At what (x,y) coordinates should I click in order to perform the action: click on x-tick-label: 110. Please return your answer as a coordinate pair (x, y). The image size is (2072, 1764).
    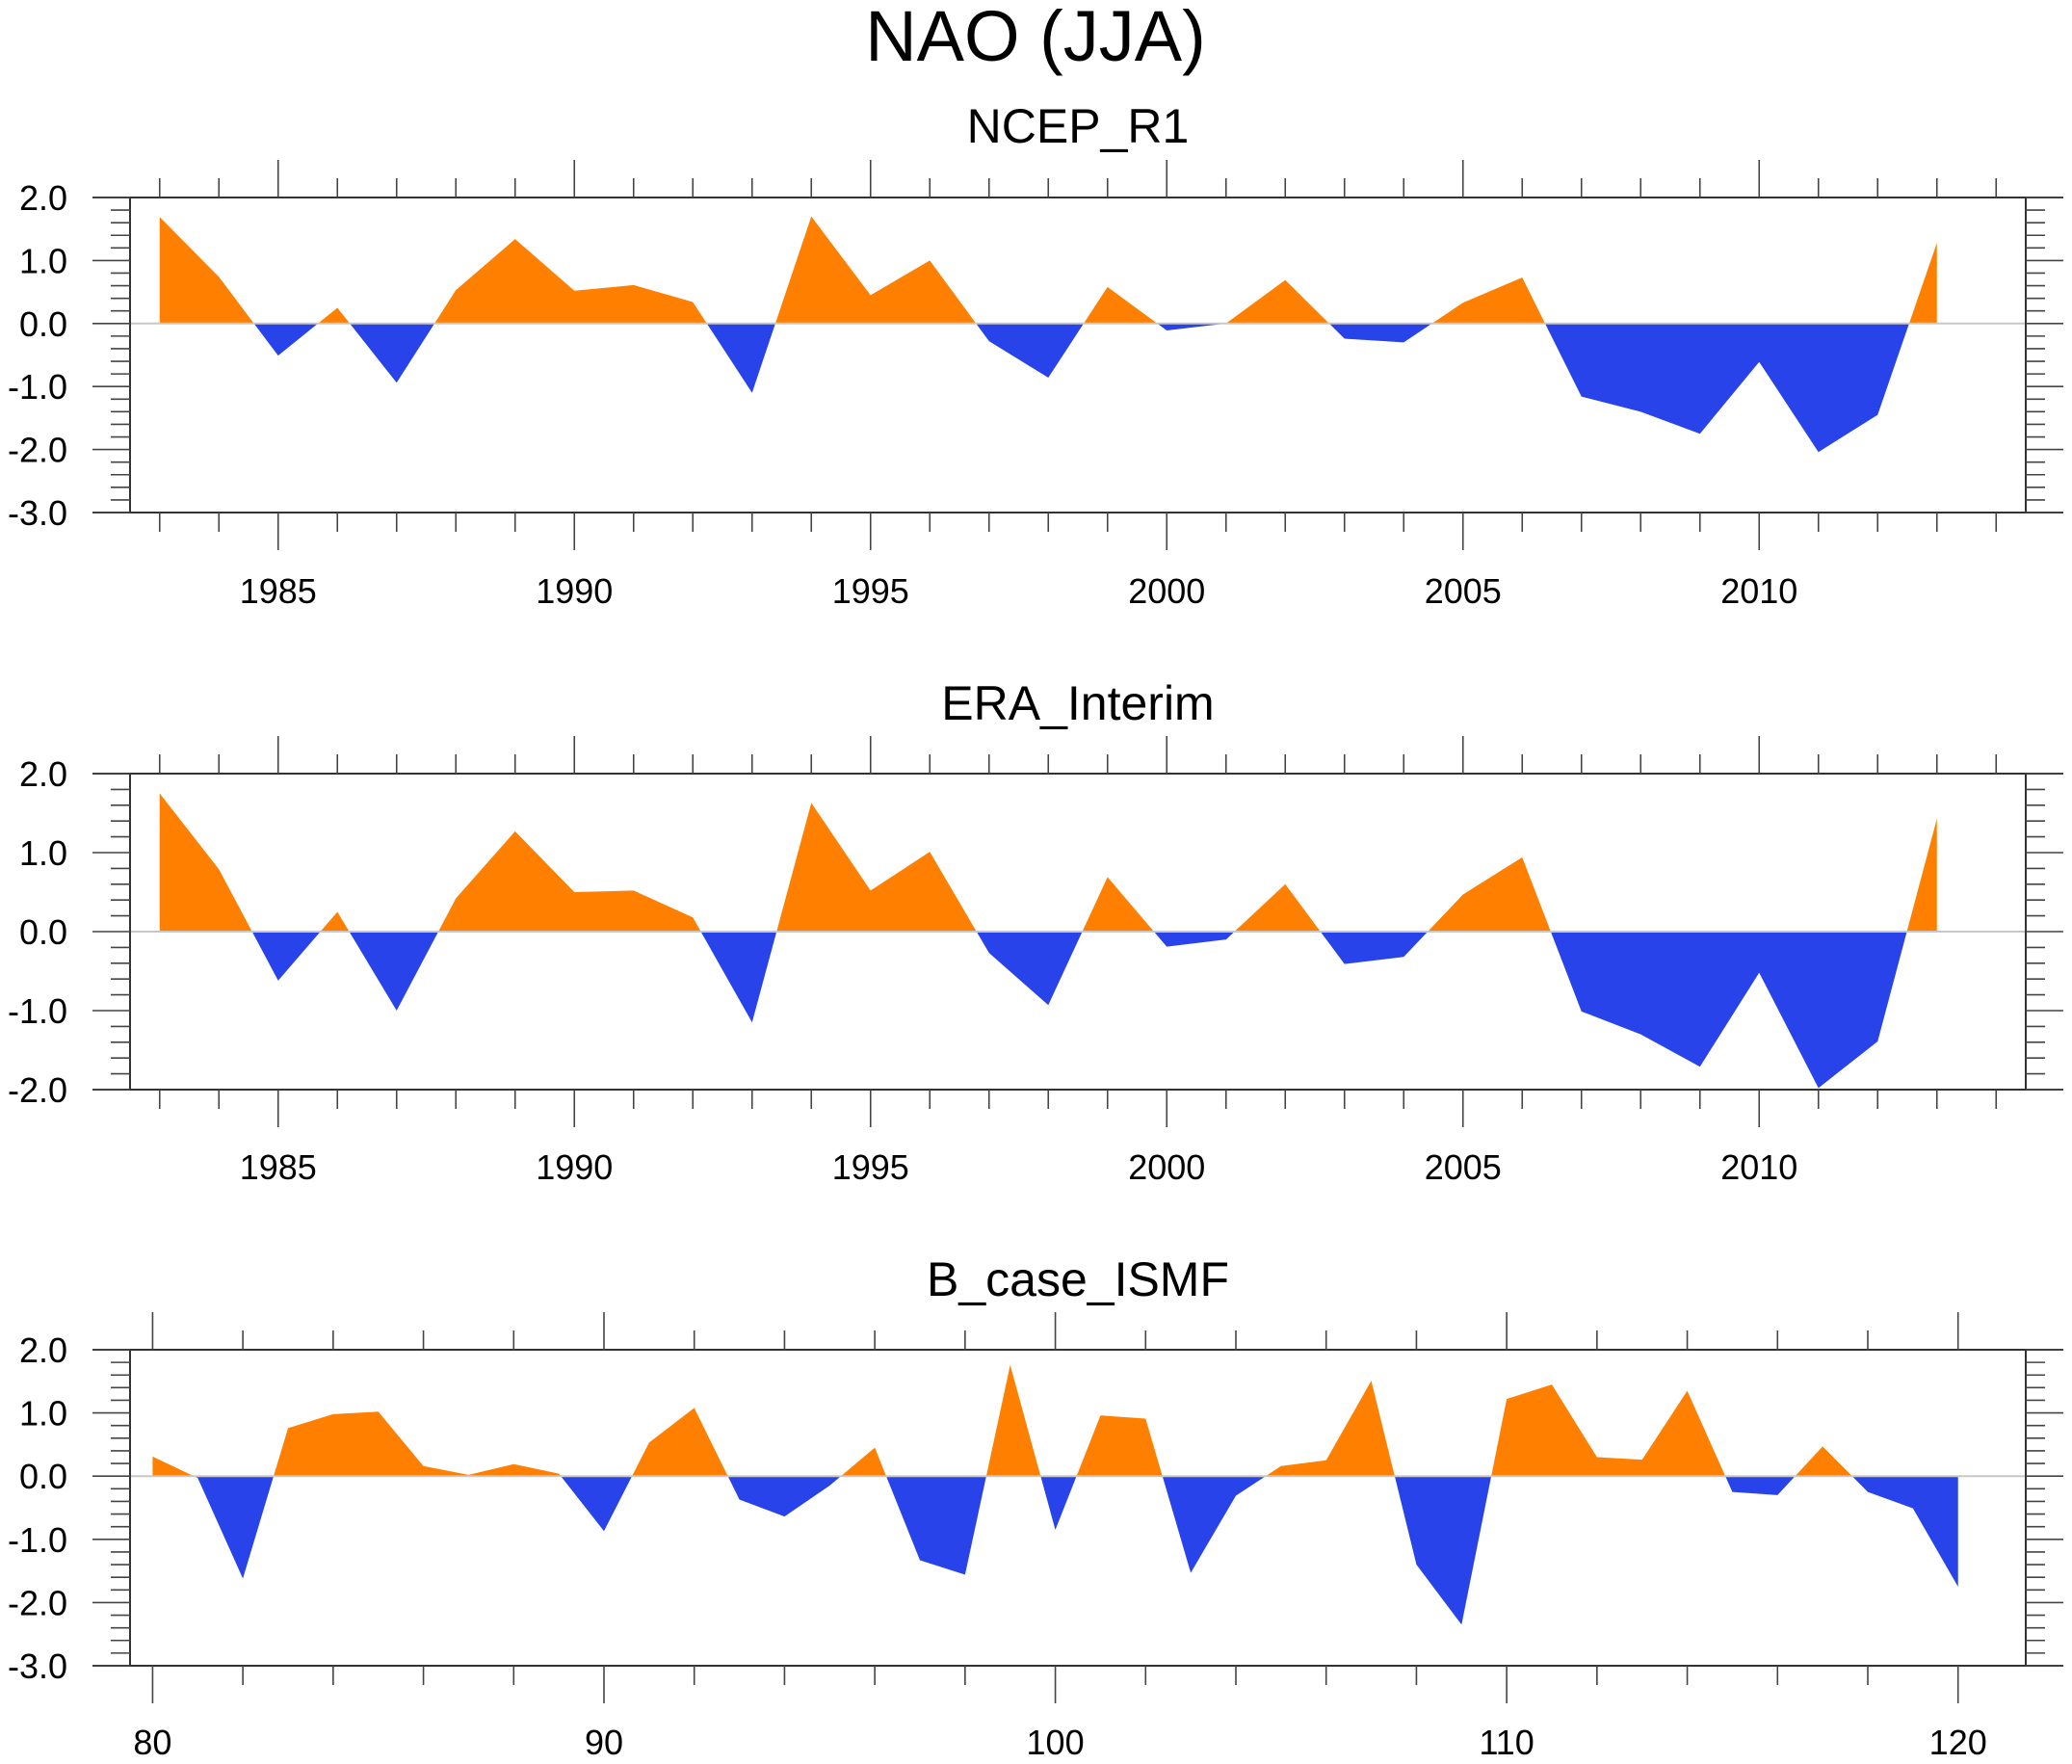
    Looking at the image, I should click on (1507, 1742).